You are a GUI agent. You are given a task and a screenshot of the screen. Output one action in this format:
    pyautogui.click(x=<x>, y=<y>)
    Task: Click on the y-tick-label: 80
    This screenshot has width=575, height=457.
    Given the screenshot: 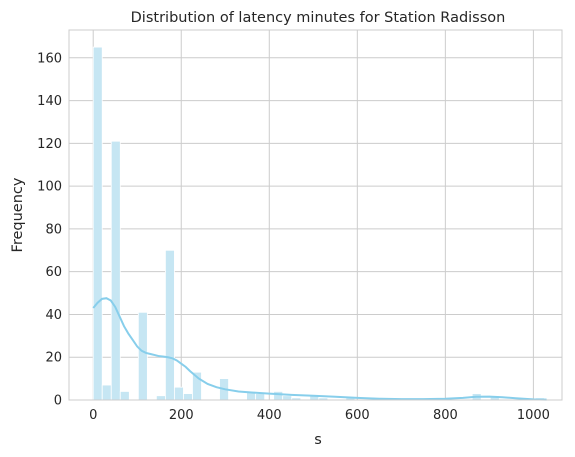 What is the action you would take?
    pyautogui.click(x=53, y=229)
    